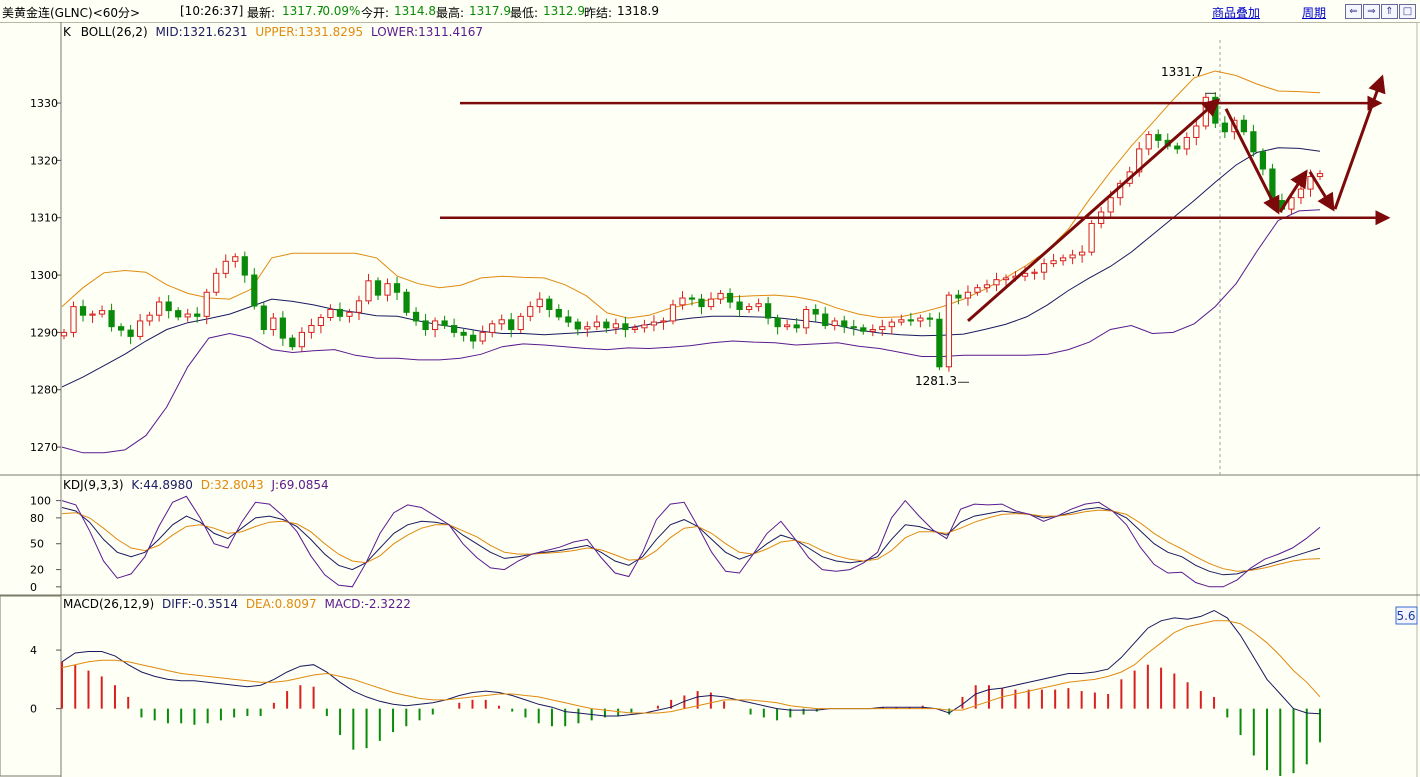 The width and height of the screenshot is (1420, 777). Describe the element at coordinates (1321, 191) in the screenshot. I see `pullback-arrow` at that location.